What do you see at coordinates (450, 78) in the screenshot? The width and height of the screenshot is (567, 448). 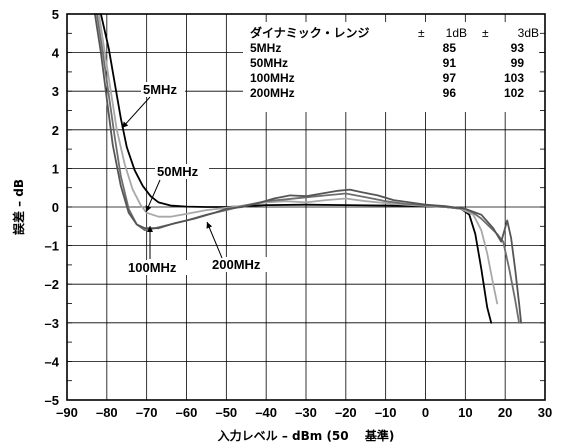 I see `legend-row-1db: 97` at bounding box center [450, 78].